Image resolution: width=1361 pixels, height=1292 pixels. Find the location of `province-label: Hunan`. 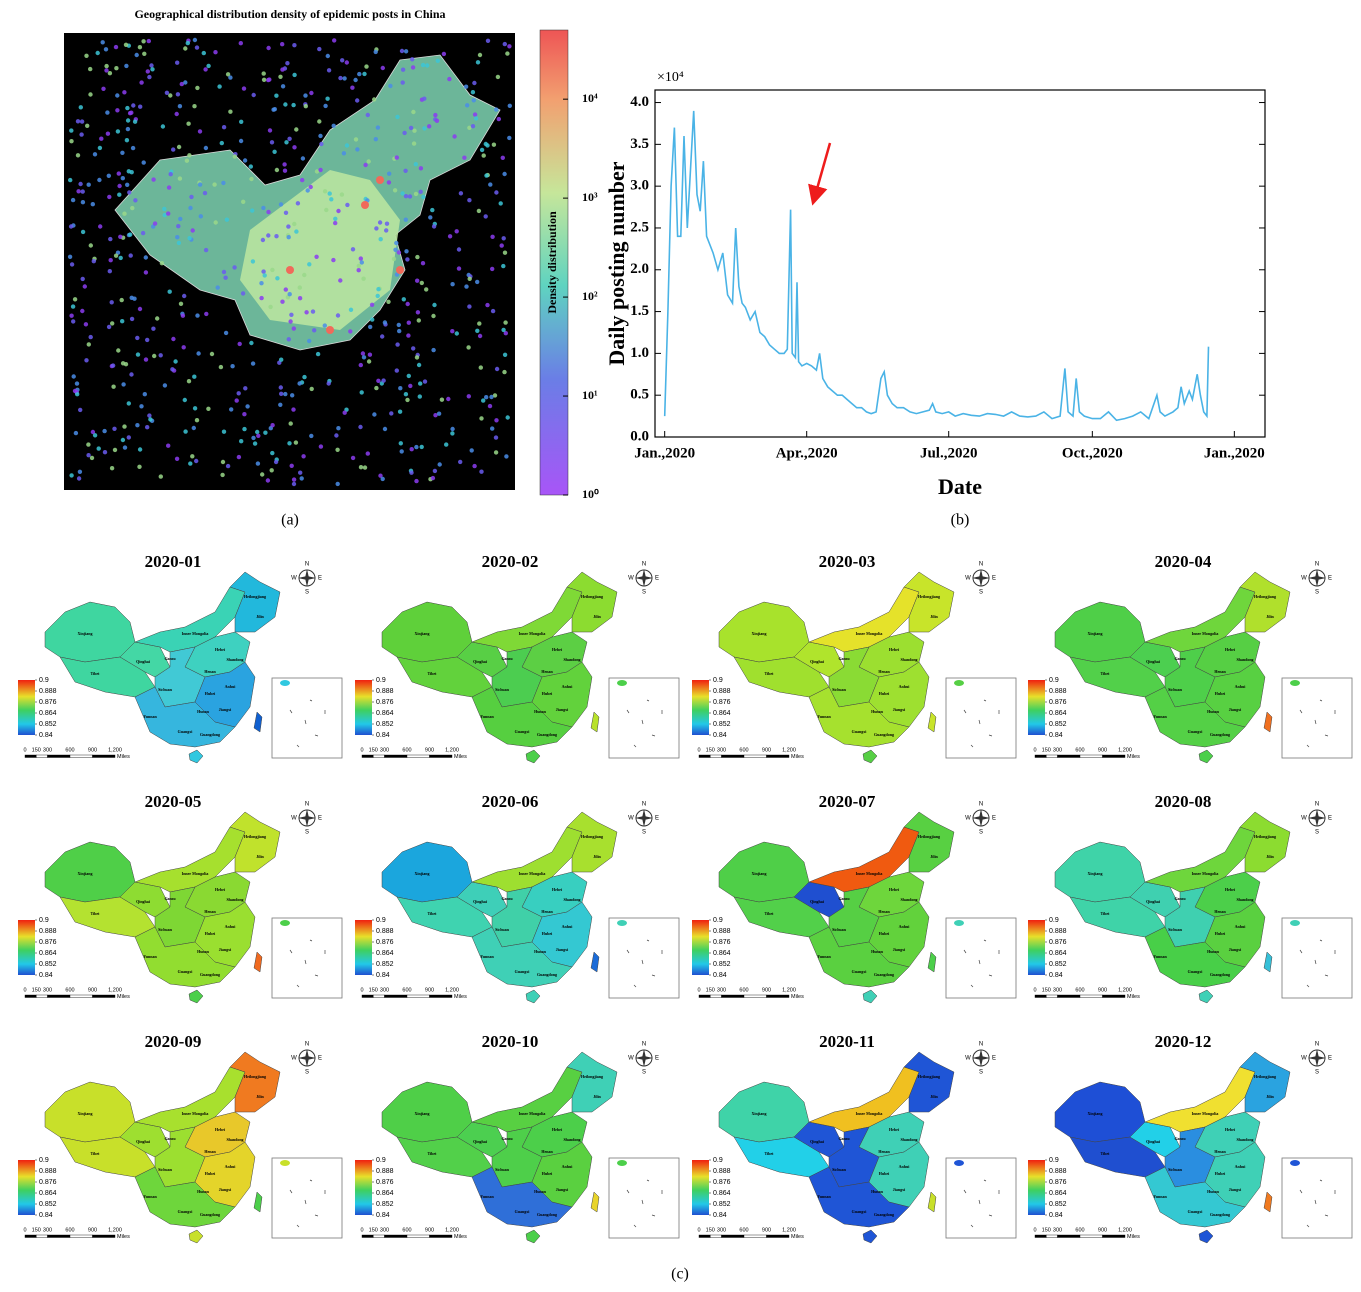

province-label: Hunan is located at coordinates (877, 1191).